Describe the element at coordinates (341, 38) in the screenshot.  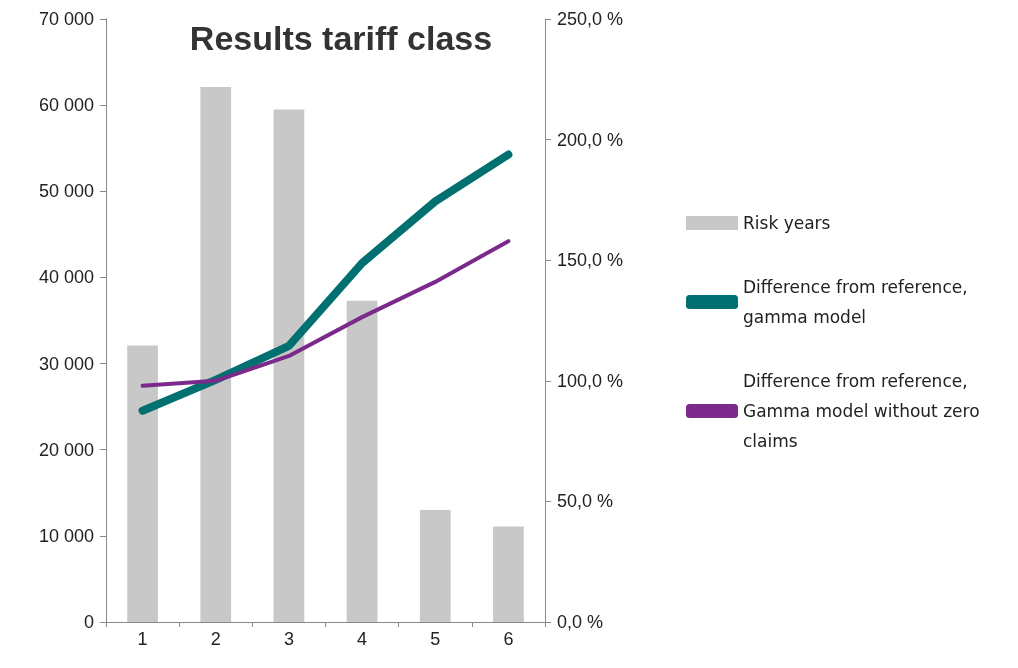
I see `chart-title: Results tariff class` at that location.